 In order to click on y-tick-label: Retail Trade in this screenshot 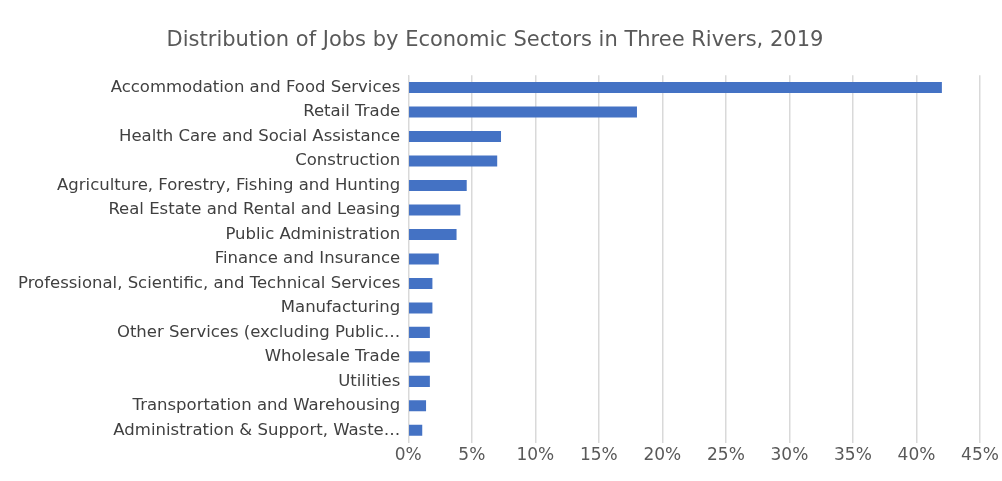, I will do `click(352, 111)`.